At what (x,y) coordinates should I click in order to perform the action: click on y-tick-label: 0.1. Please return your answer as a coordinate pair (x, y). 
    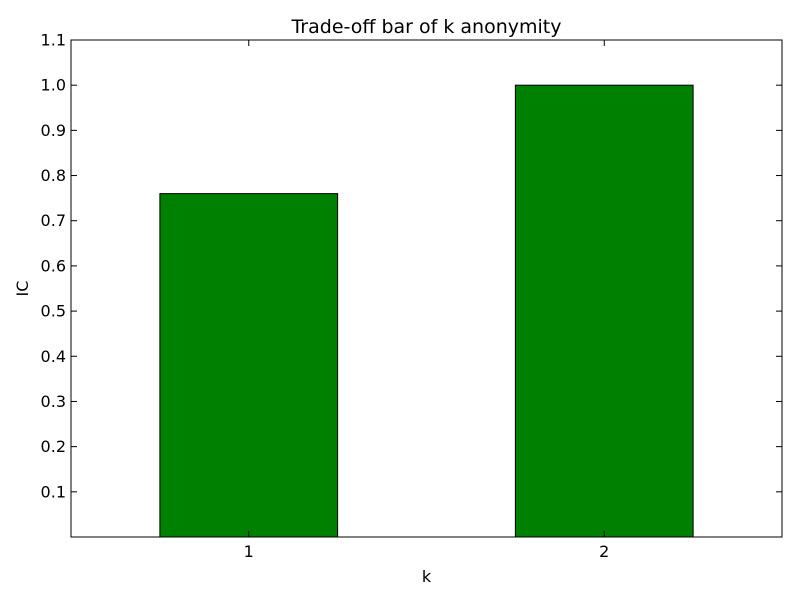
    Looking at the image, I should click on (53, 491).